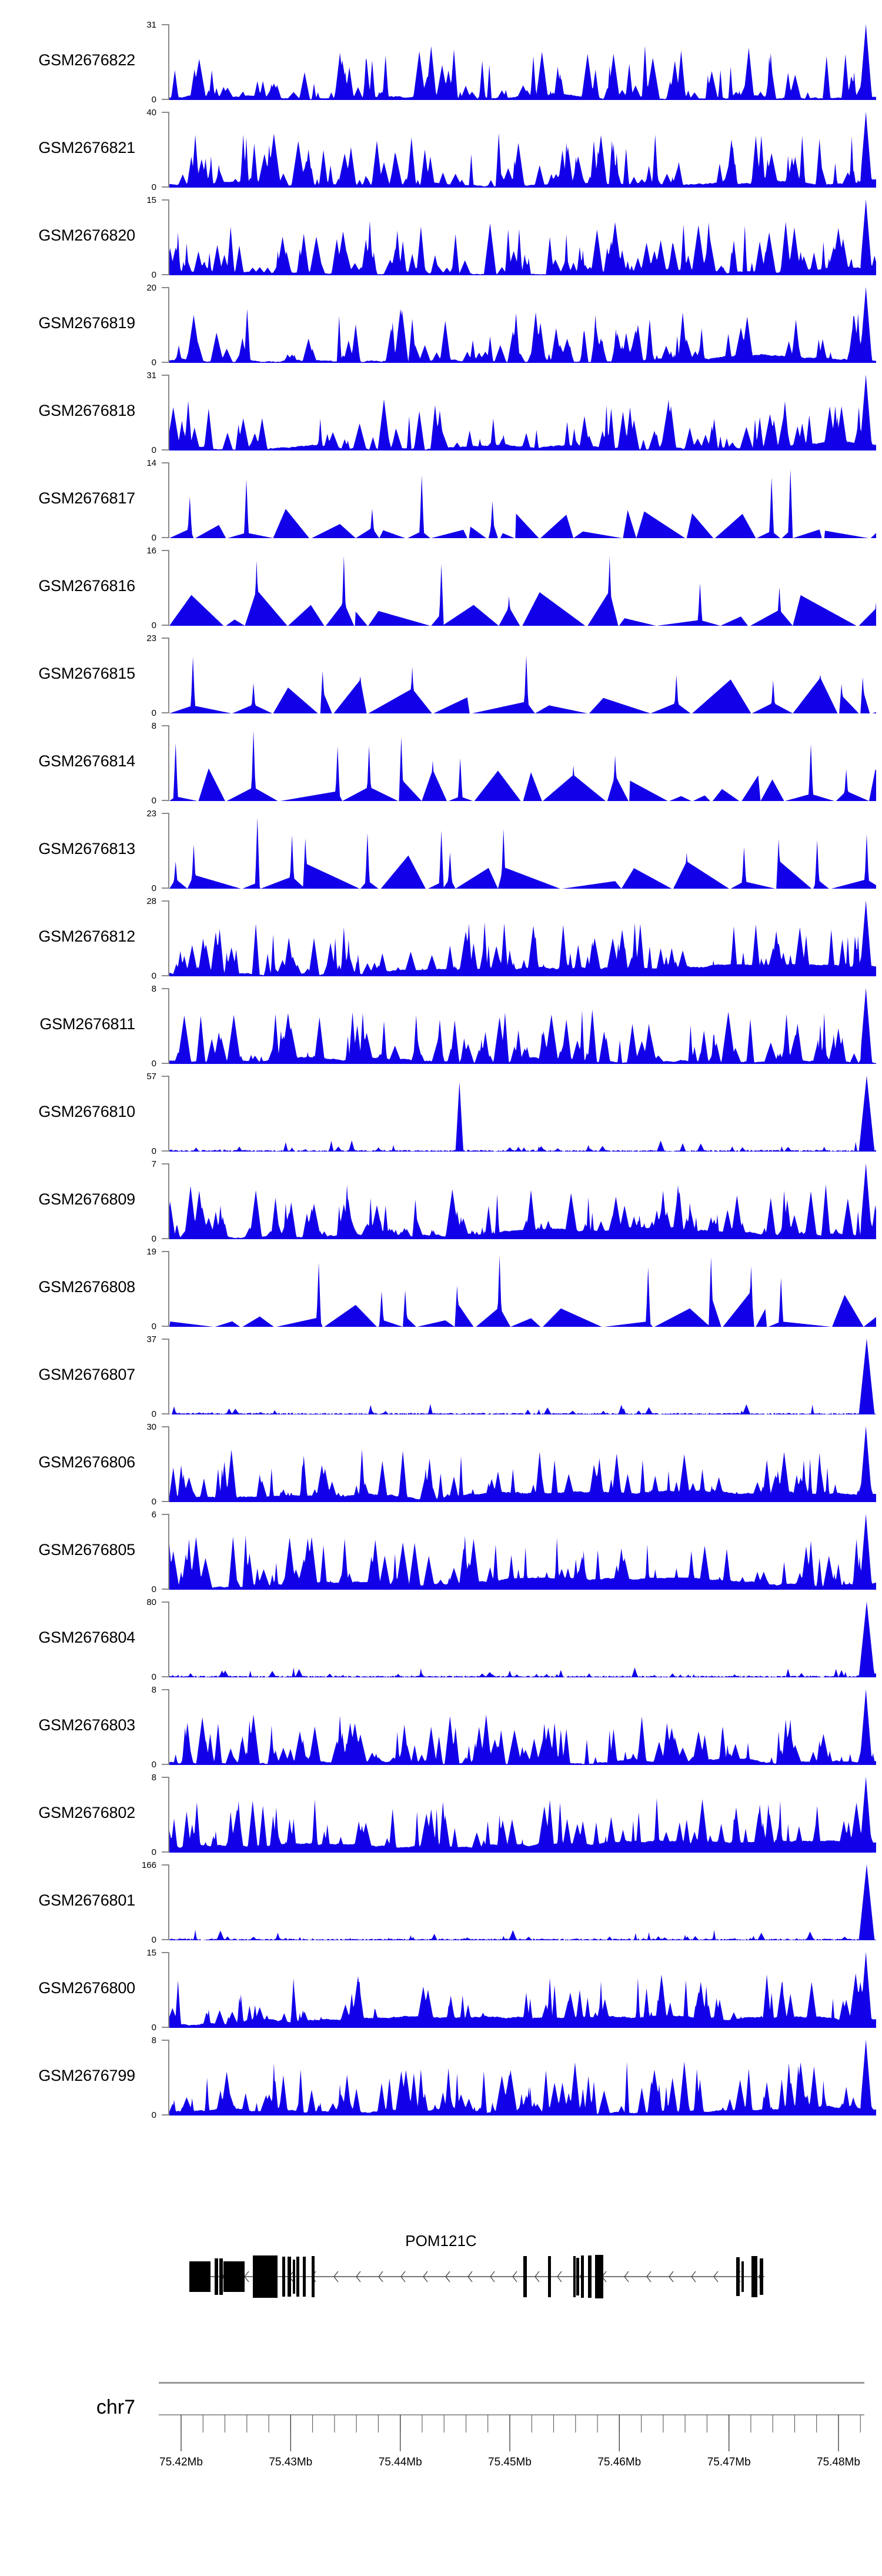  What do you see at coordinates (151, 1077) in the screenshot?
I see `y-axis-max-label: 57` at bounding box center [151, 1077].